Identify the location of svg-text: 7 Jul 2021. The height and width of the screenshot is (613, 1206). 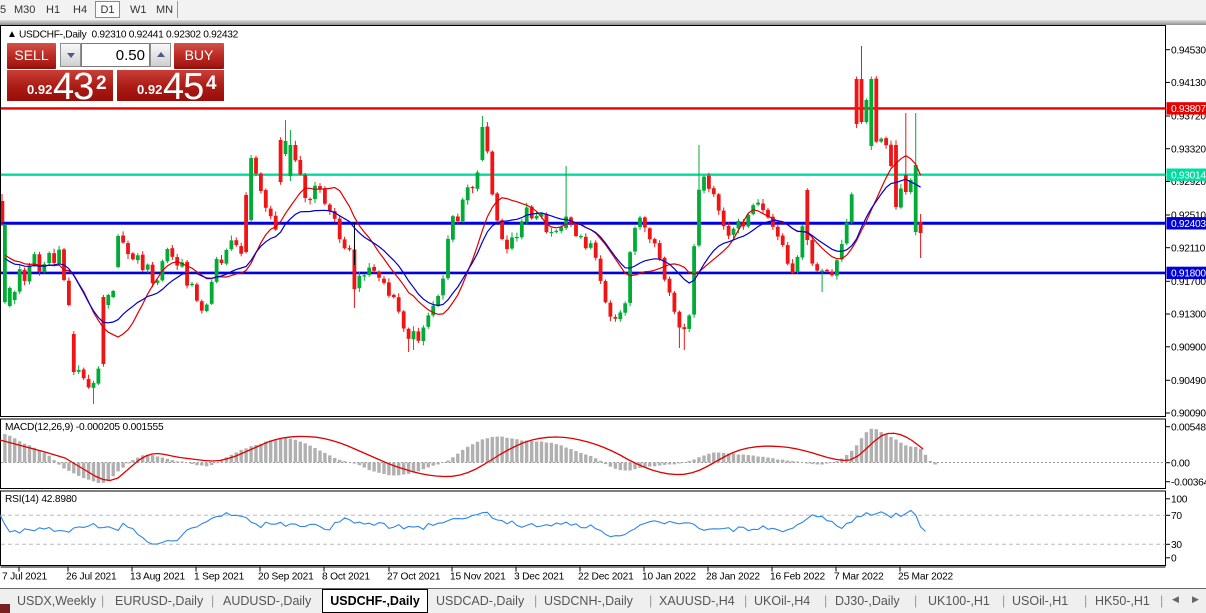
(25, 577).